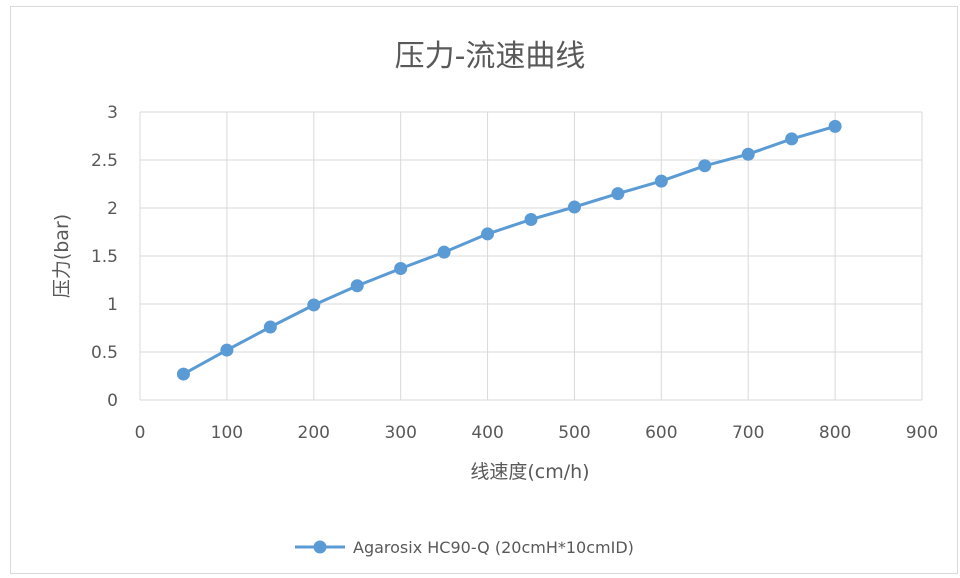  Describe the element at coordinates (661, 433) in the screenshot. I see `x-tick-label: 600` at that location.